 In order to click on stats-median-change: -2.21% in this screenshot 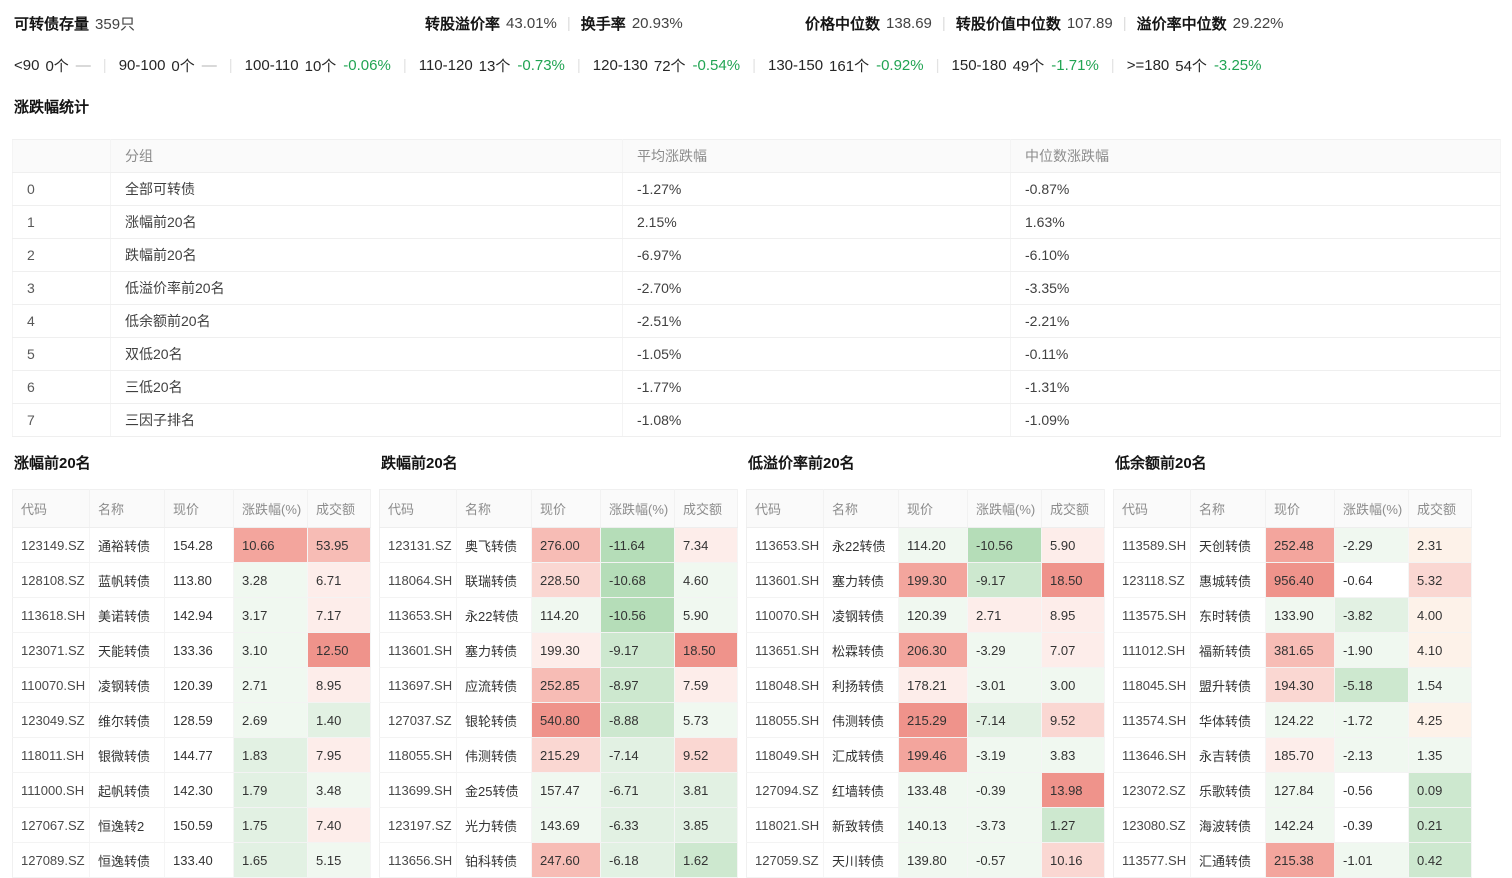, I will do `click(1255, 321)`.